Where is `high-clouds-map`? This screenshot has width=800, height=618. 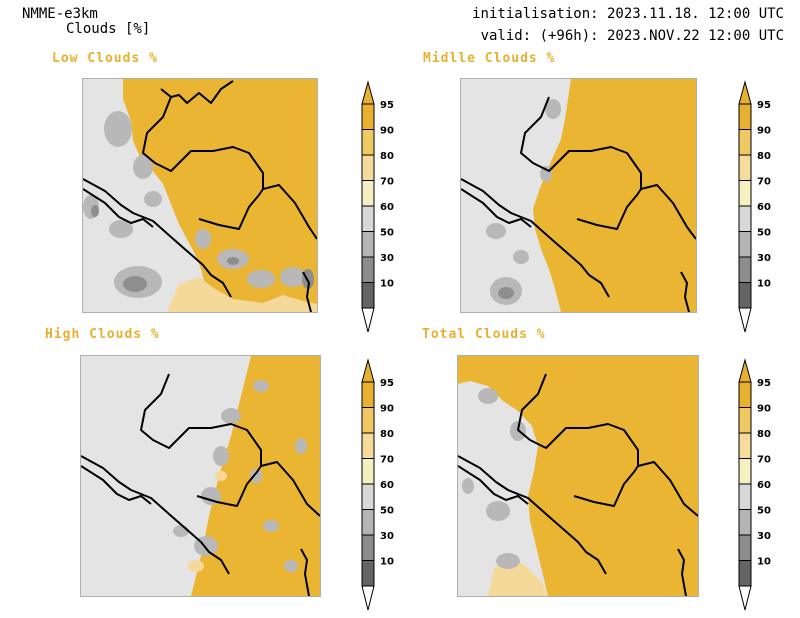
high-clouds-map is located at coordinates (200, 476).